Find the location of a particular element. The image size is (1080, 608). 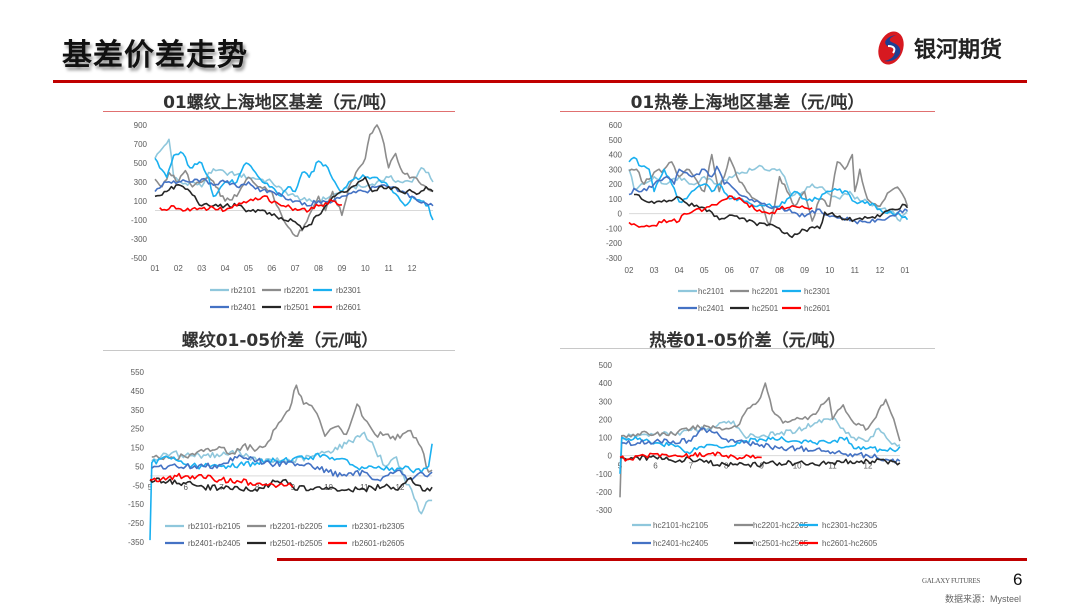

legend-label: rb2101-rb2105 is located at coordinates (214, 526).